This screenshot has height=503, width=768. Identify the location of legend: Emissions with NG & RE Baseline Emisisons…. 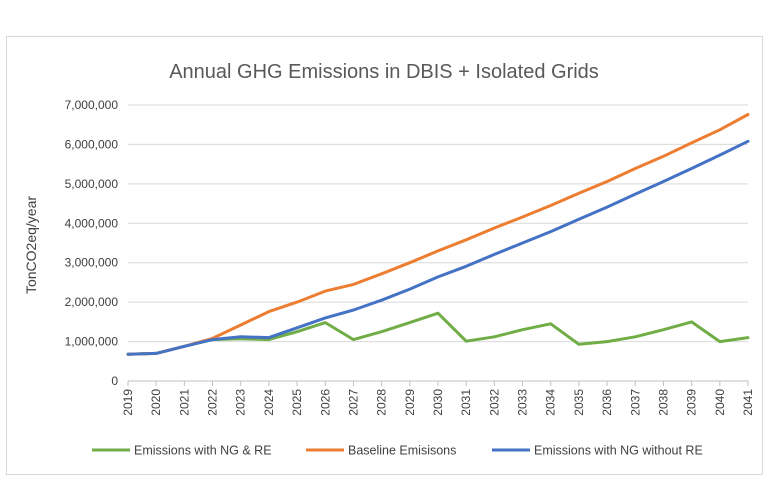
(397, 451).